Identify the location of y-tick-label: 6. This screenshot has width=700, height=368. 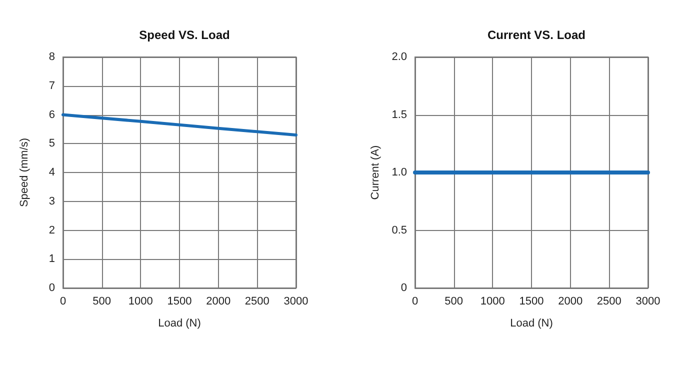
(51, 114).